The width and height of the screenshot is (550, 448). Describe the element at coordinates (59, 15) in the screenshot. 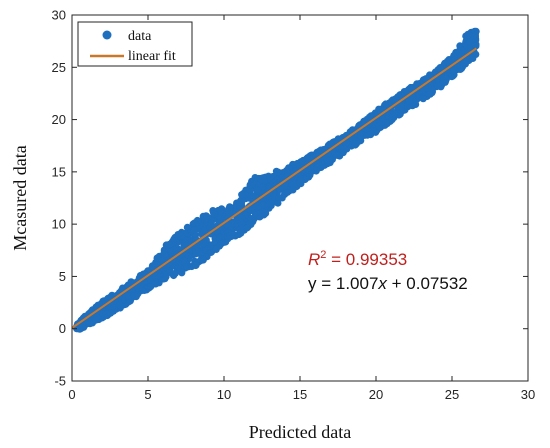

I see `y-tick-label: 30` at that location.